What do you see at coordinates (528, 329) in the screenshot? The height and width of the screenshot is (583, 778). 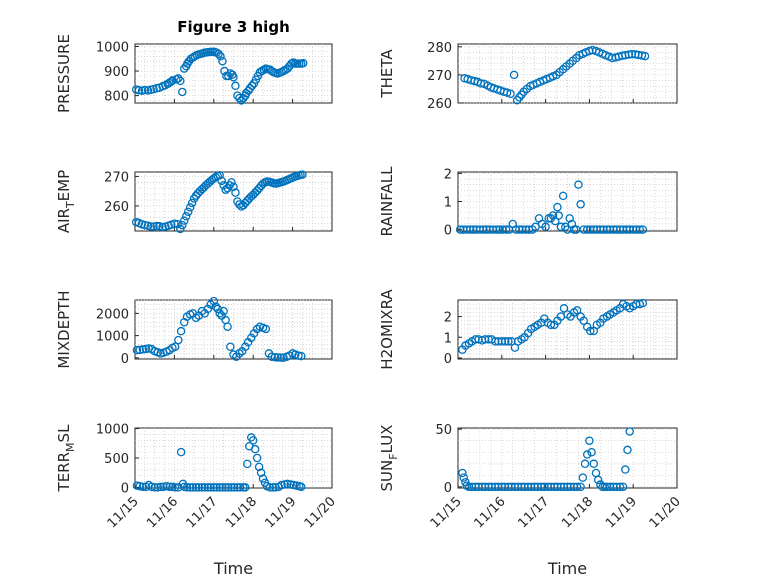 I see `subplot-h2omixra: 0 1 2 H2OMIXRA` at bounding box center [528, 329].